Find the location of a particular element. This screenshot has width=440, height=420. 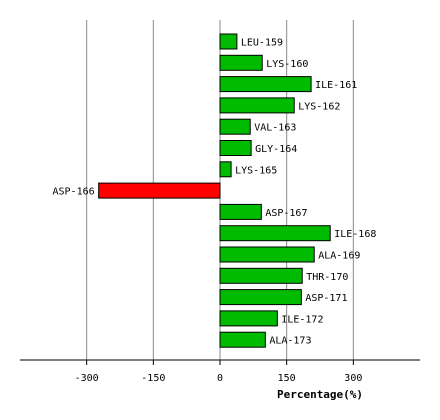

bar-label: LEU-159 is located at coordinates (262, 43).